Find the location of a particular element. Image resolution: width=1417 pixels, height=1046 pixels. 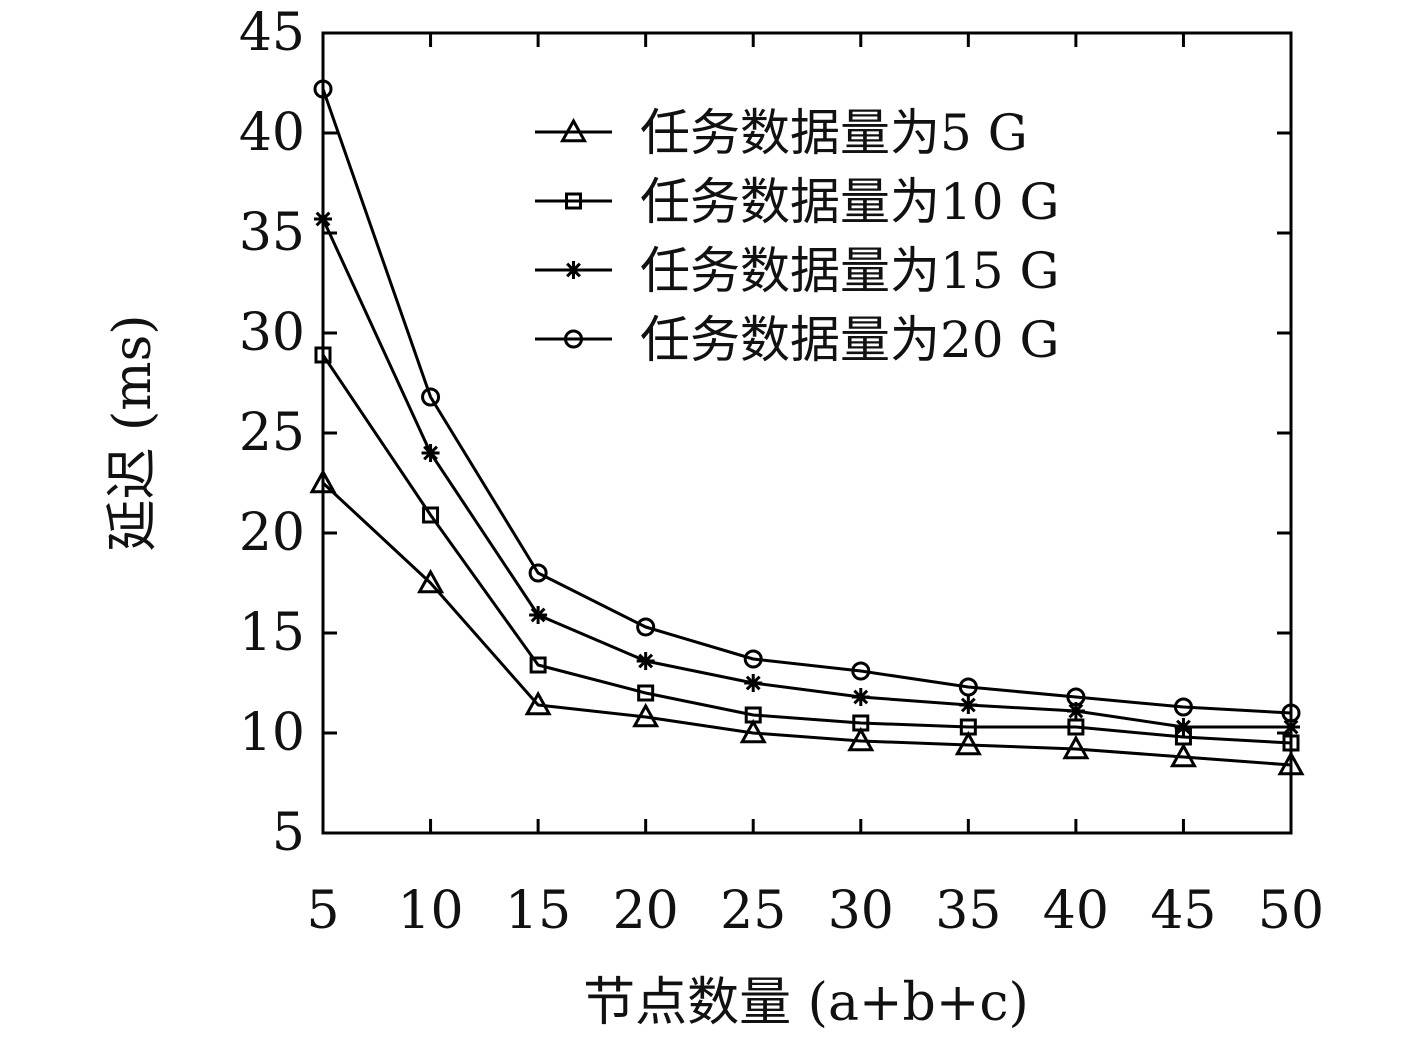

legend-label: 任务数据量为15 G is located at coordinates (849, 271).